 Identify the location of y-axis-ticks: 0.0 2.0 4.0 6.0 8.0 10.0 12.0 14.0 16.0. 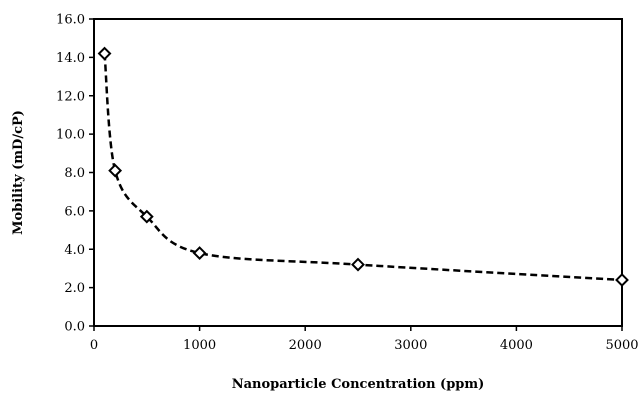
(75, 174).